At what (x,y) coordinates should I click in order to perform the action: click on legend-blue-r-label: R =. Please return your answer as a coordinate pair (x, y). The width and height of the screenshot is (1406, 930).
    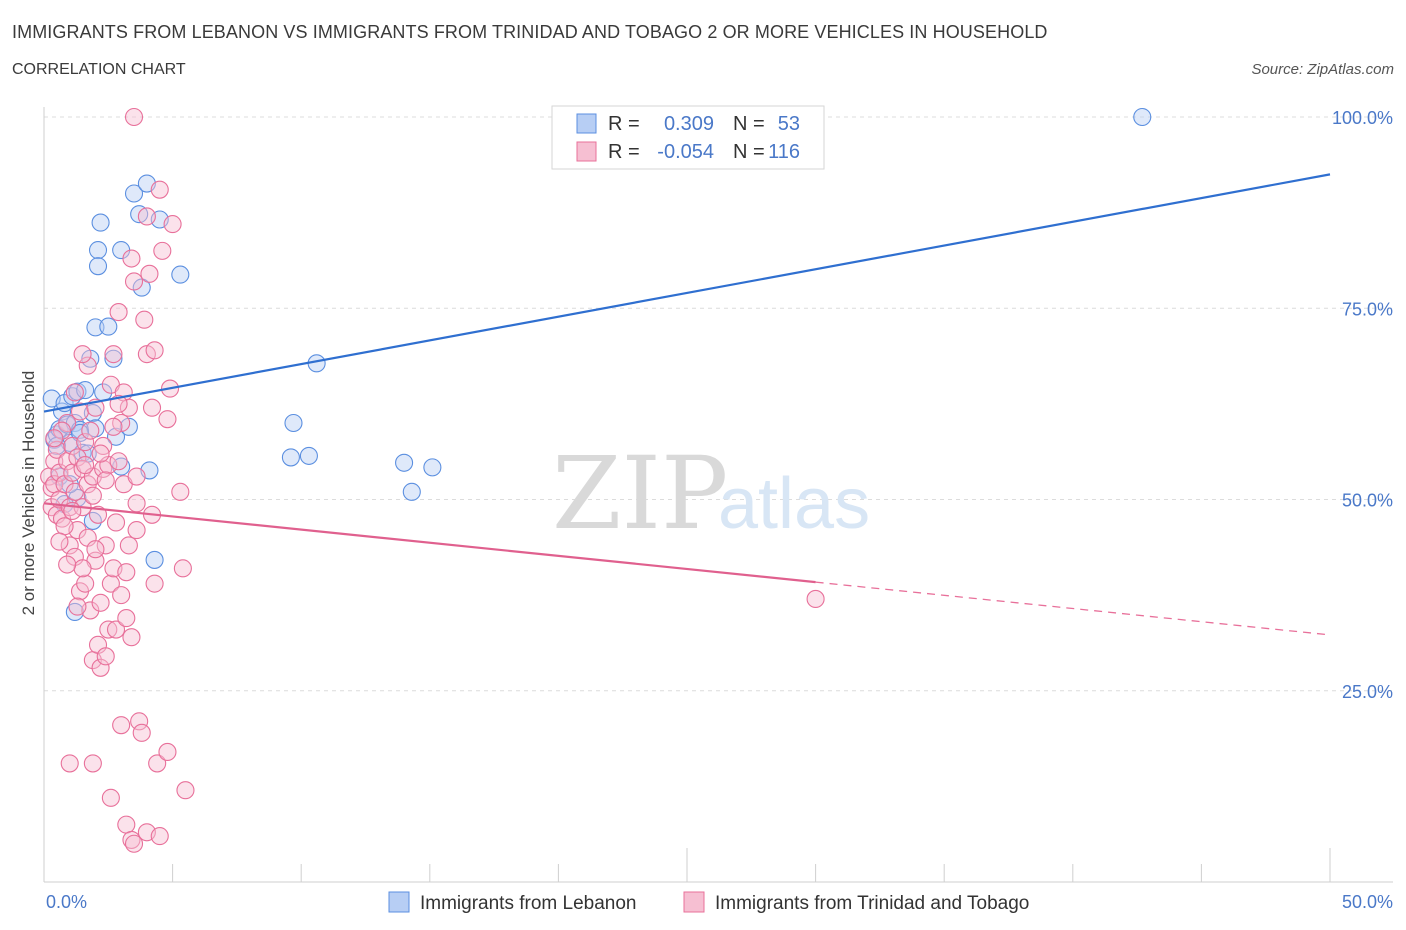
    Looking at the image, I should click on (624, 124).